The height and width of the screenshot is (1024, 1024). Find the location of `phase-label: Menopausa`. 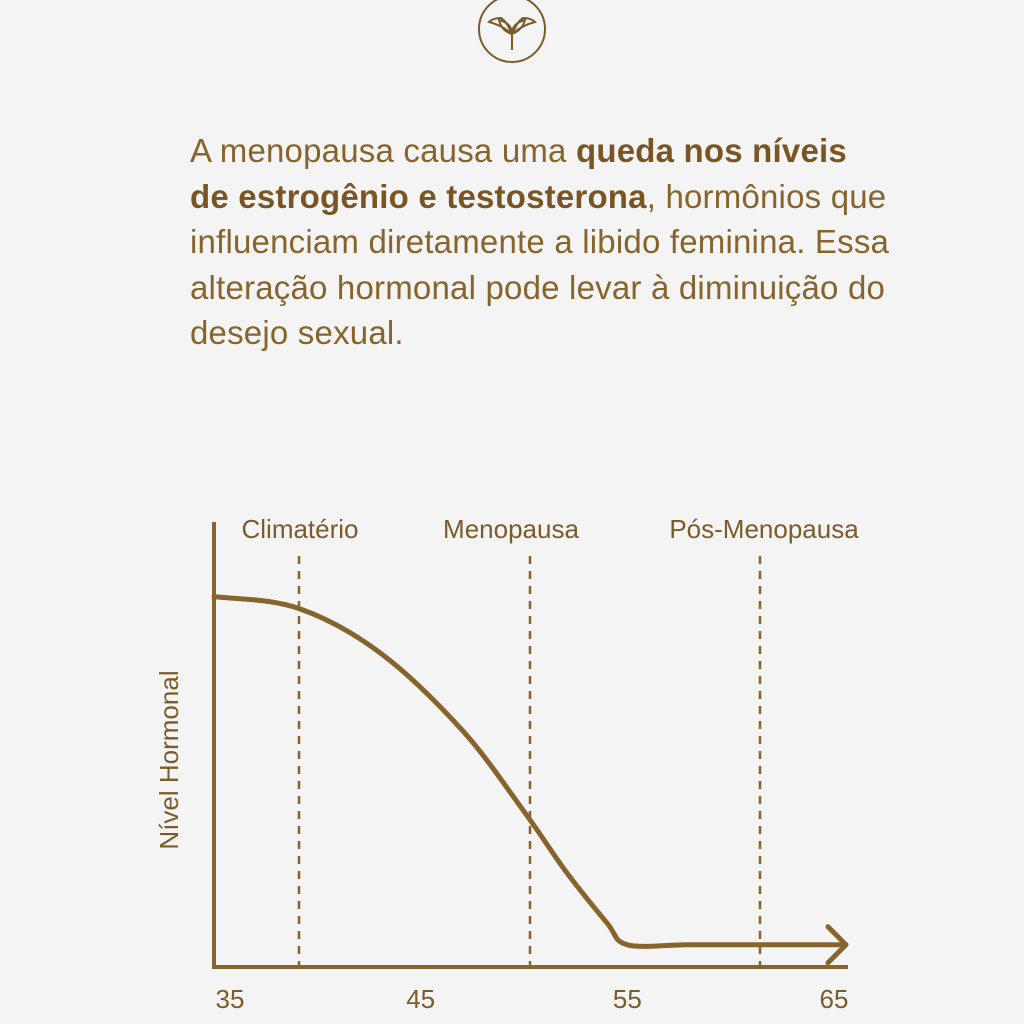

phase-label: Menopausa is located at coordinates (511, 529).